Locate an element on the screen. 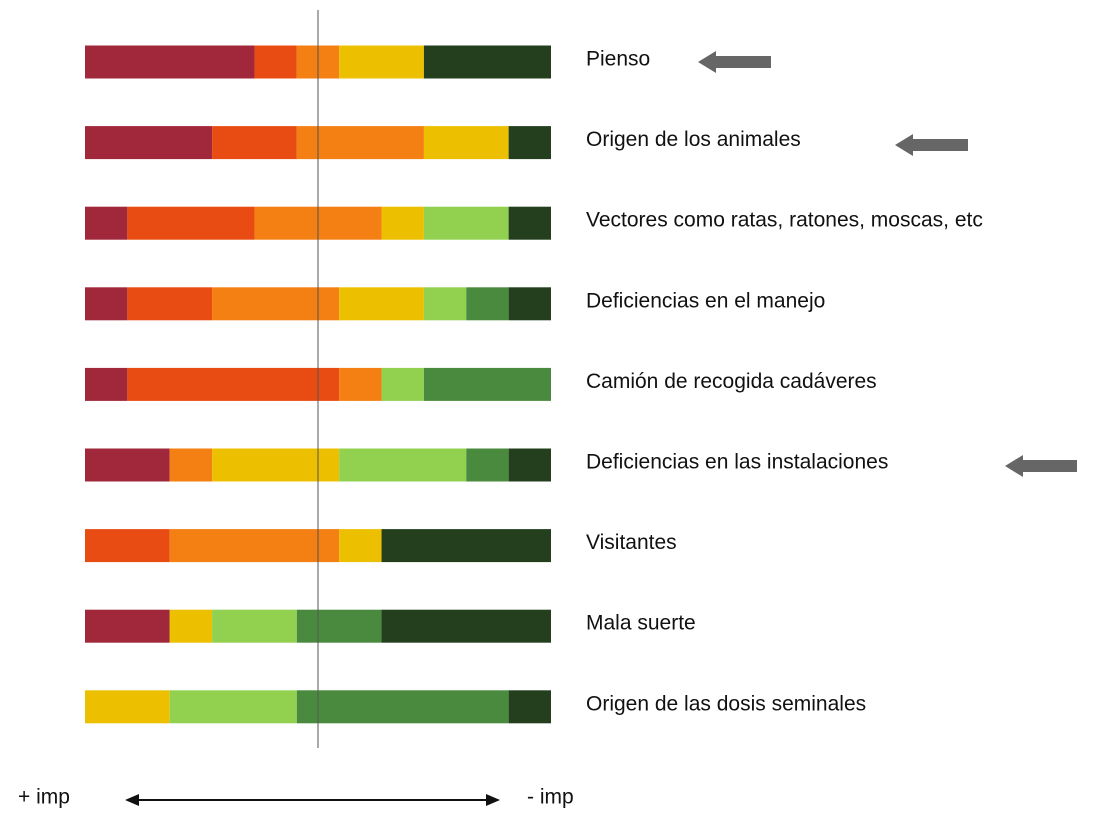 Image resolution: width=1109 pixels, height=819 pixels. category-label: Origen de las dosis seminales is located at coordinates (726, 703).